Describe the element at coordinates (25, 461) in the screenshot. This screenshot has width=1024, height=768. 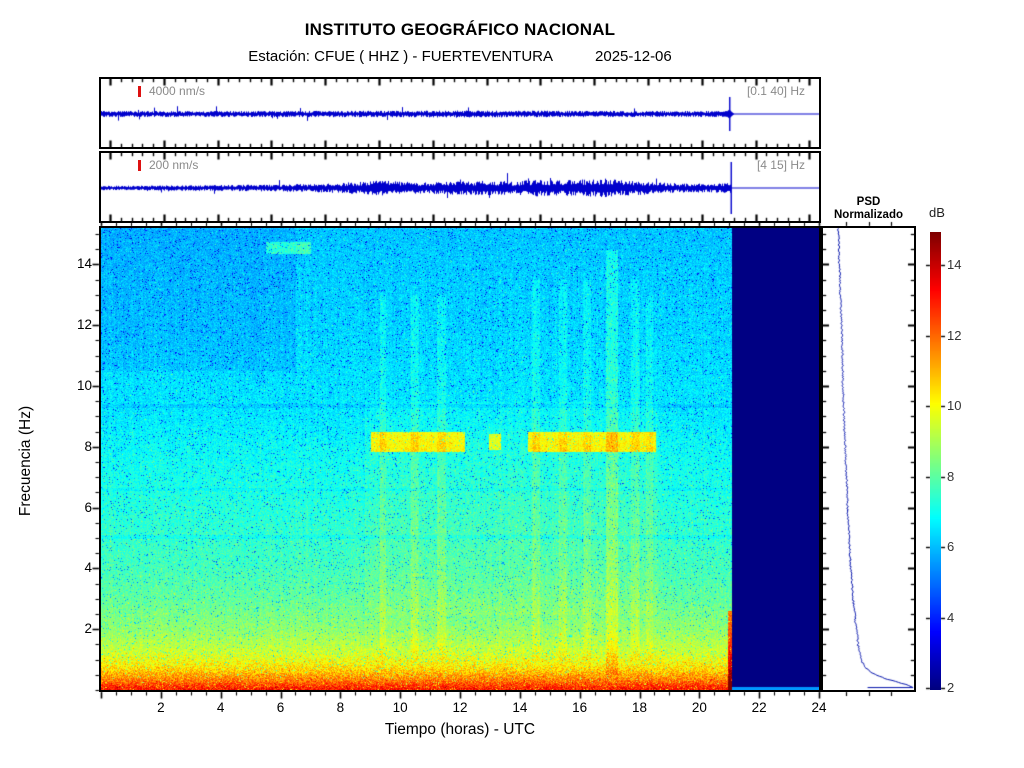
I see `y-axis-label: Frecuencia (Hz)` at that location.